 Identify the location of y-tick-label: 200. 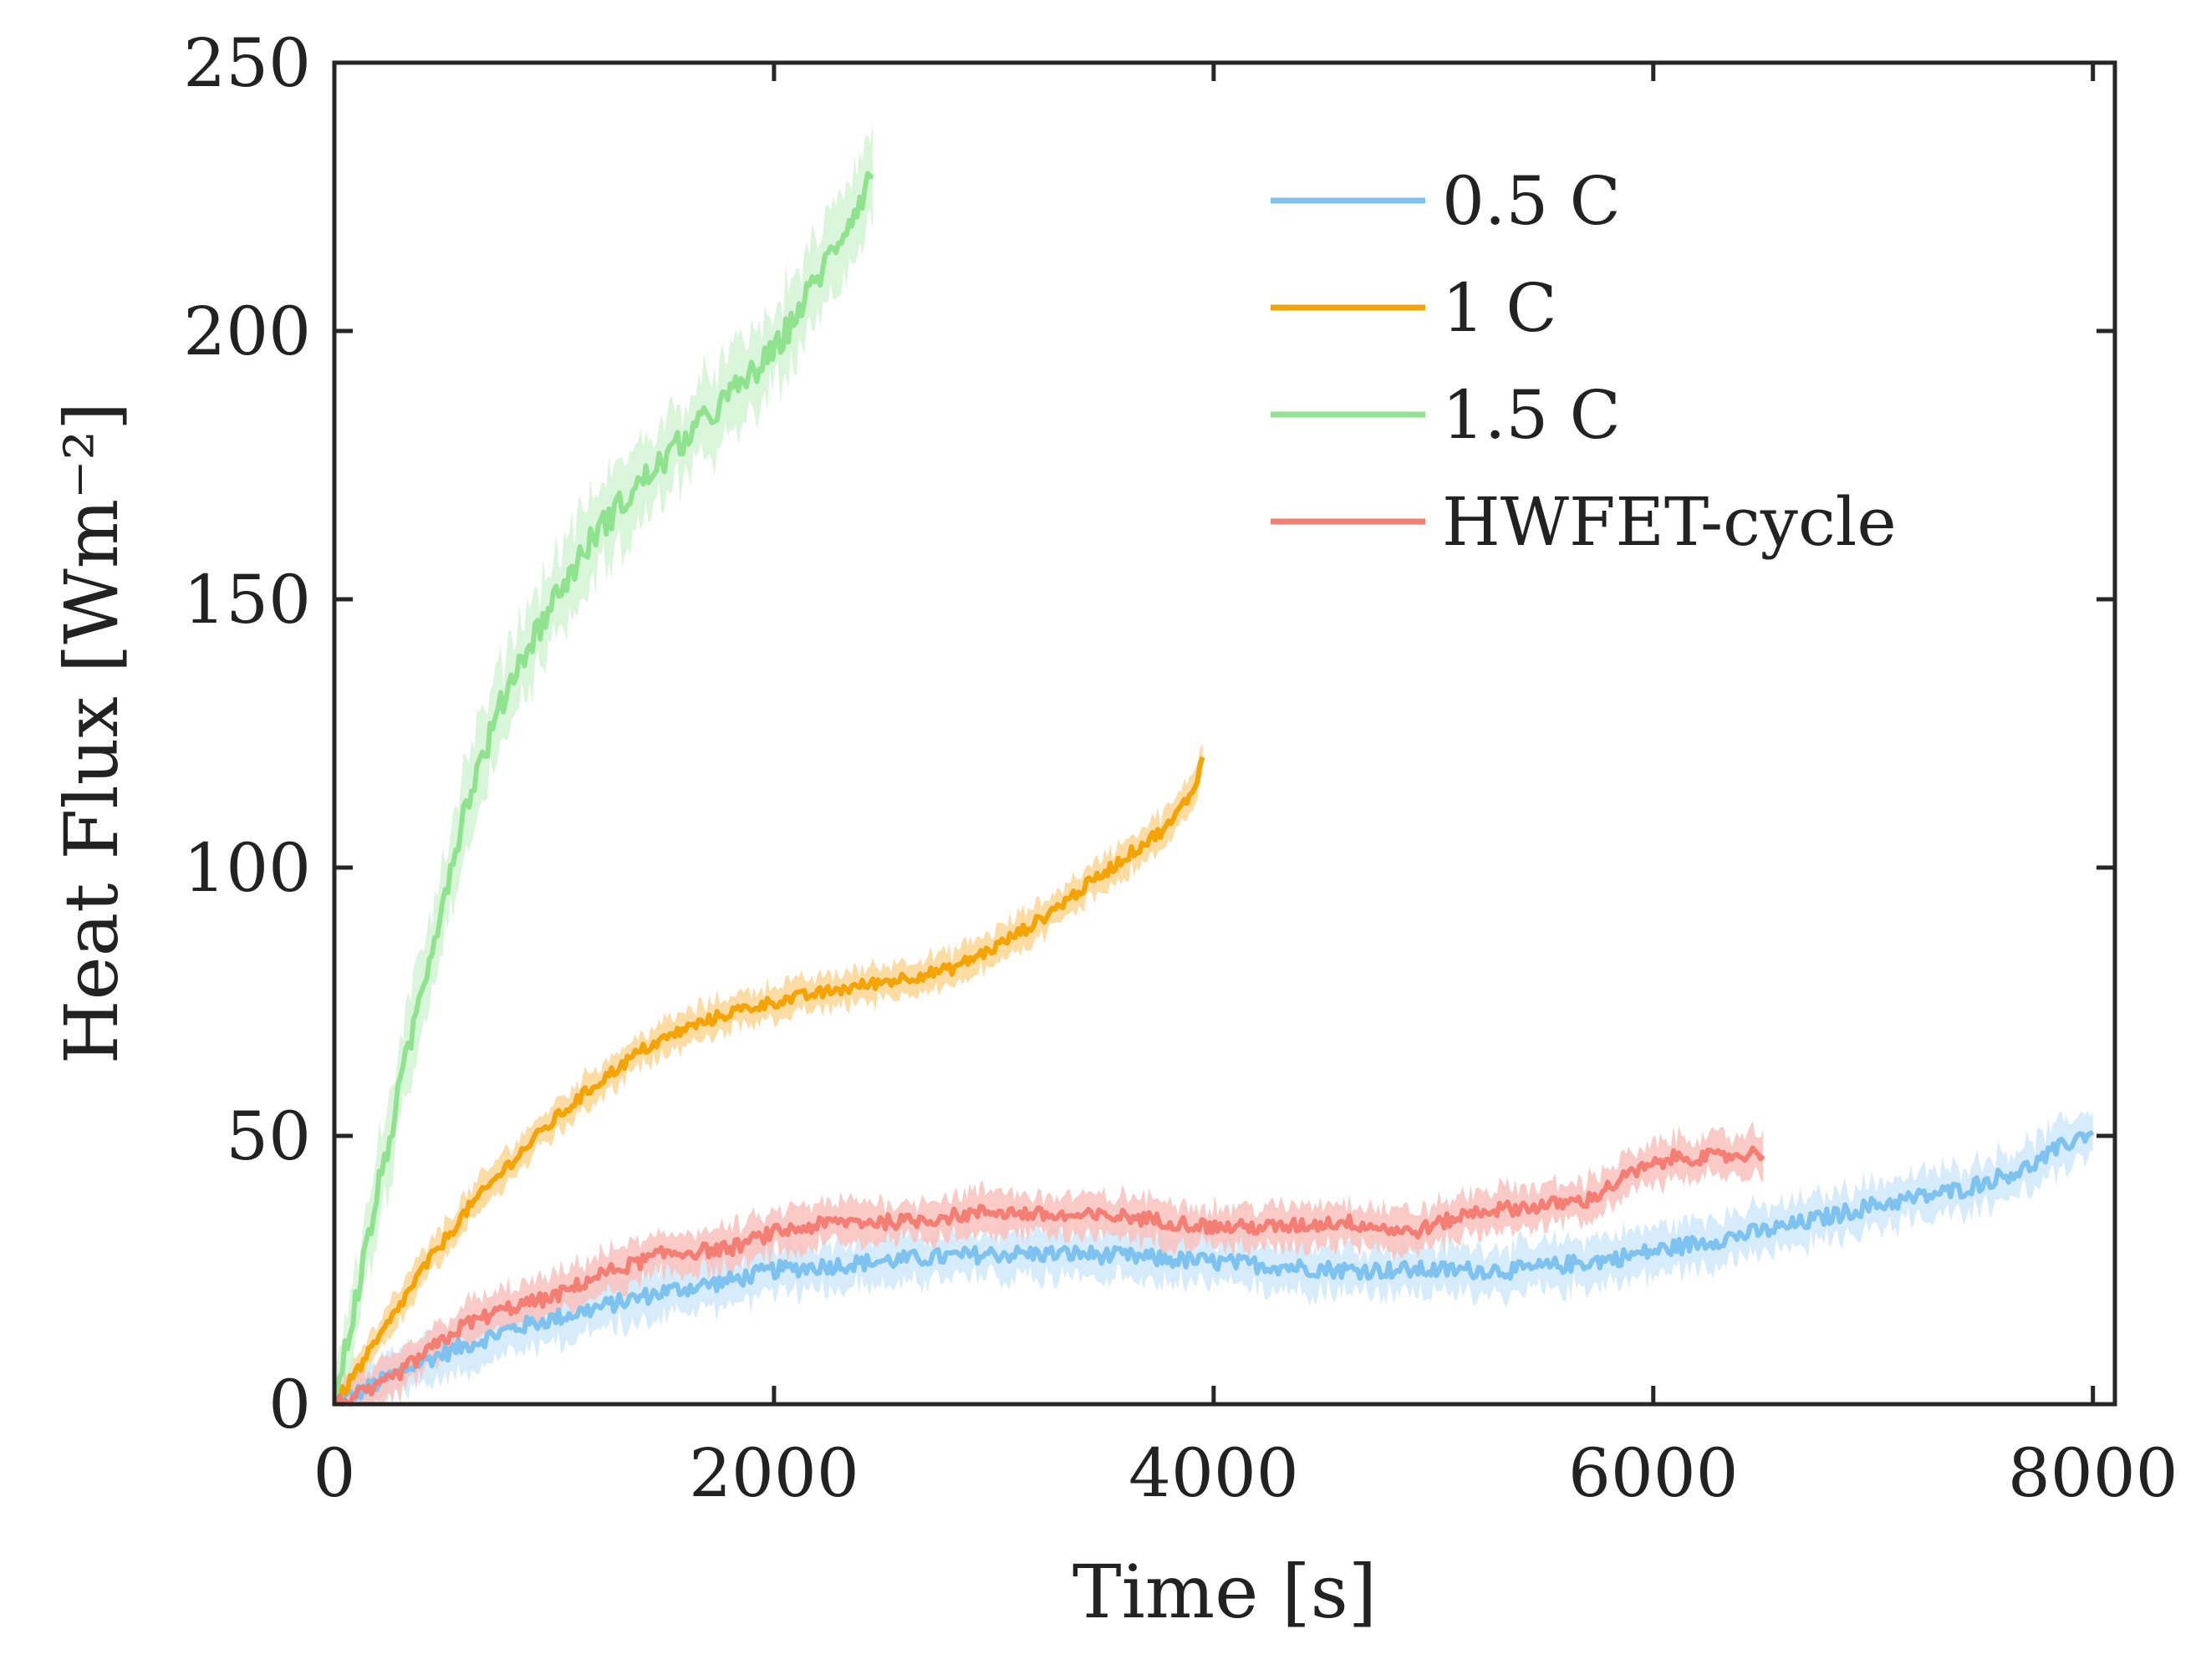
(247, 331).